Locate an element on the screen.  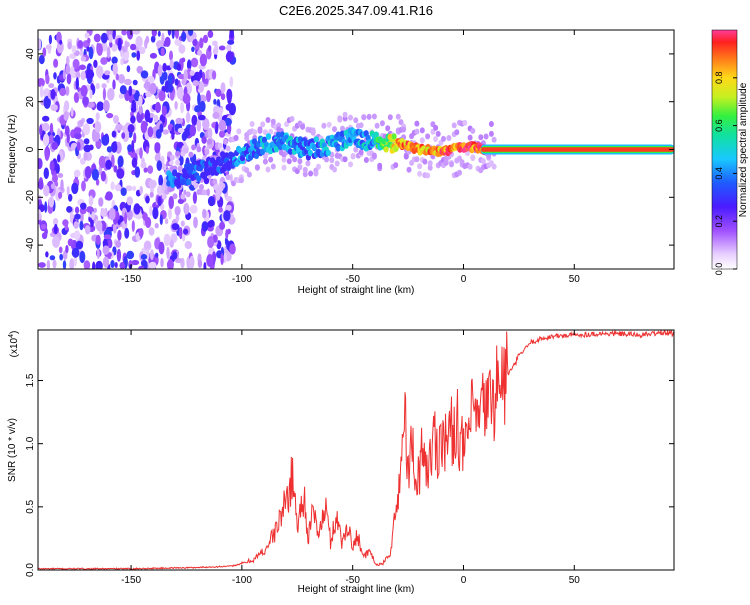
spectrogram-x-label: Height of straight line (km) is located at coordinates (356, 290).